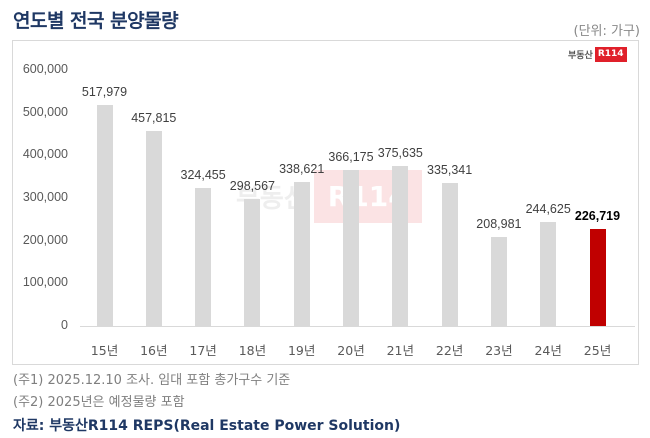 This screenshot has width=650, height=438. What do you see at coordinates (301, 253) in the screenshot?
I see `bar-19년` at bounding box center [301, 253].